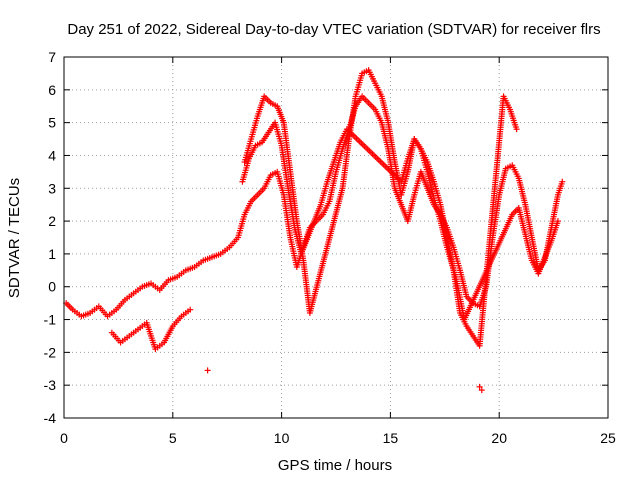 The image size is (640, 480). I want to click on y-tick-label: 1, so click(52, 254).